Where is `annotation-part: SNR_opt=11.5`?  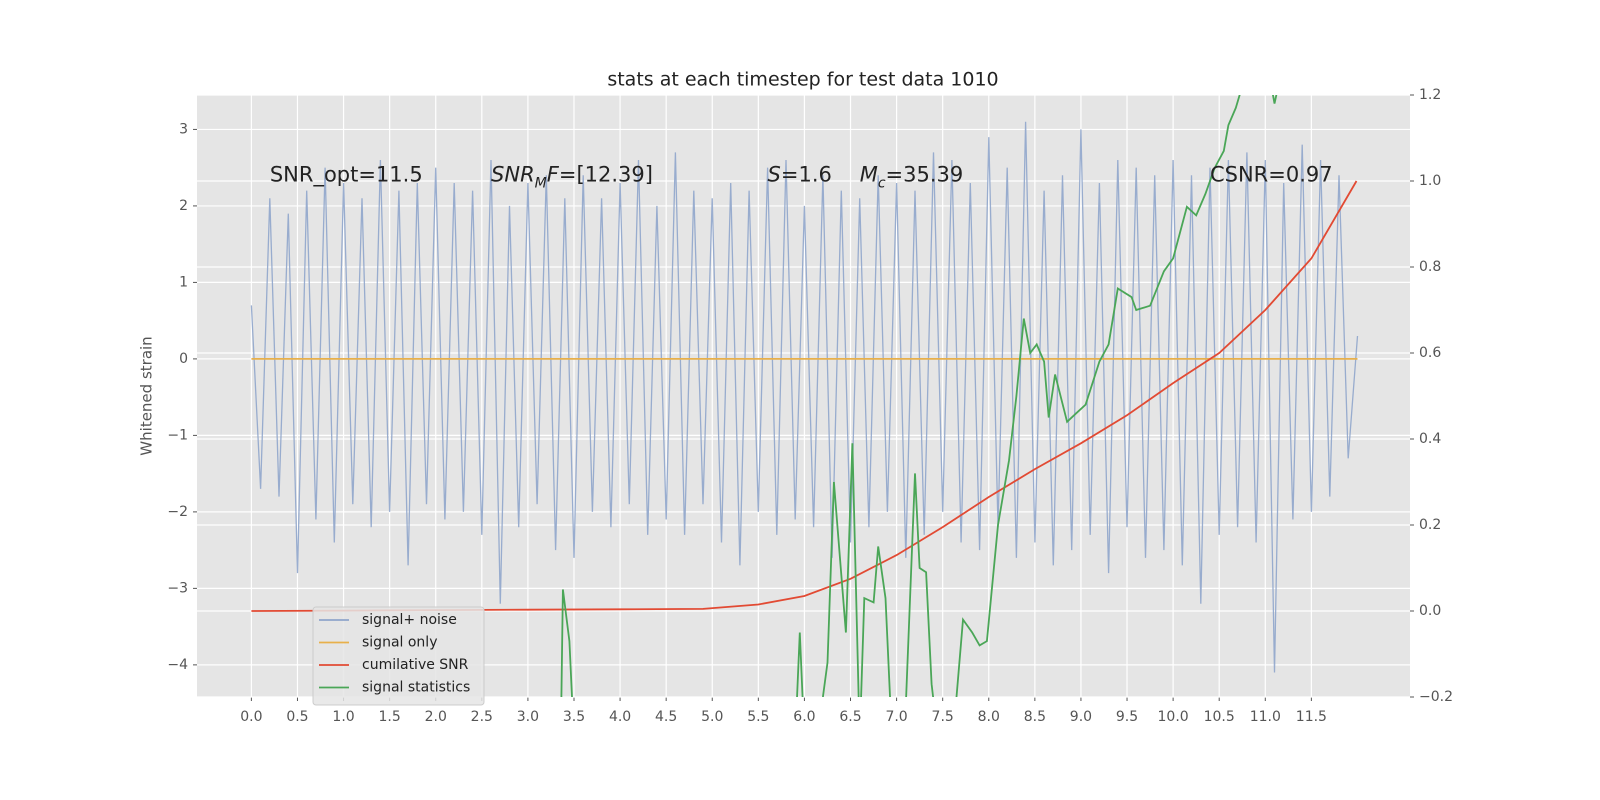
annotation-part: SNR_opt=11.5 is located at coordinates (346, 174).